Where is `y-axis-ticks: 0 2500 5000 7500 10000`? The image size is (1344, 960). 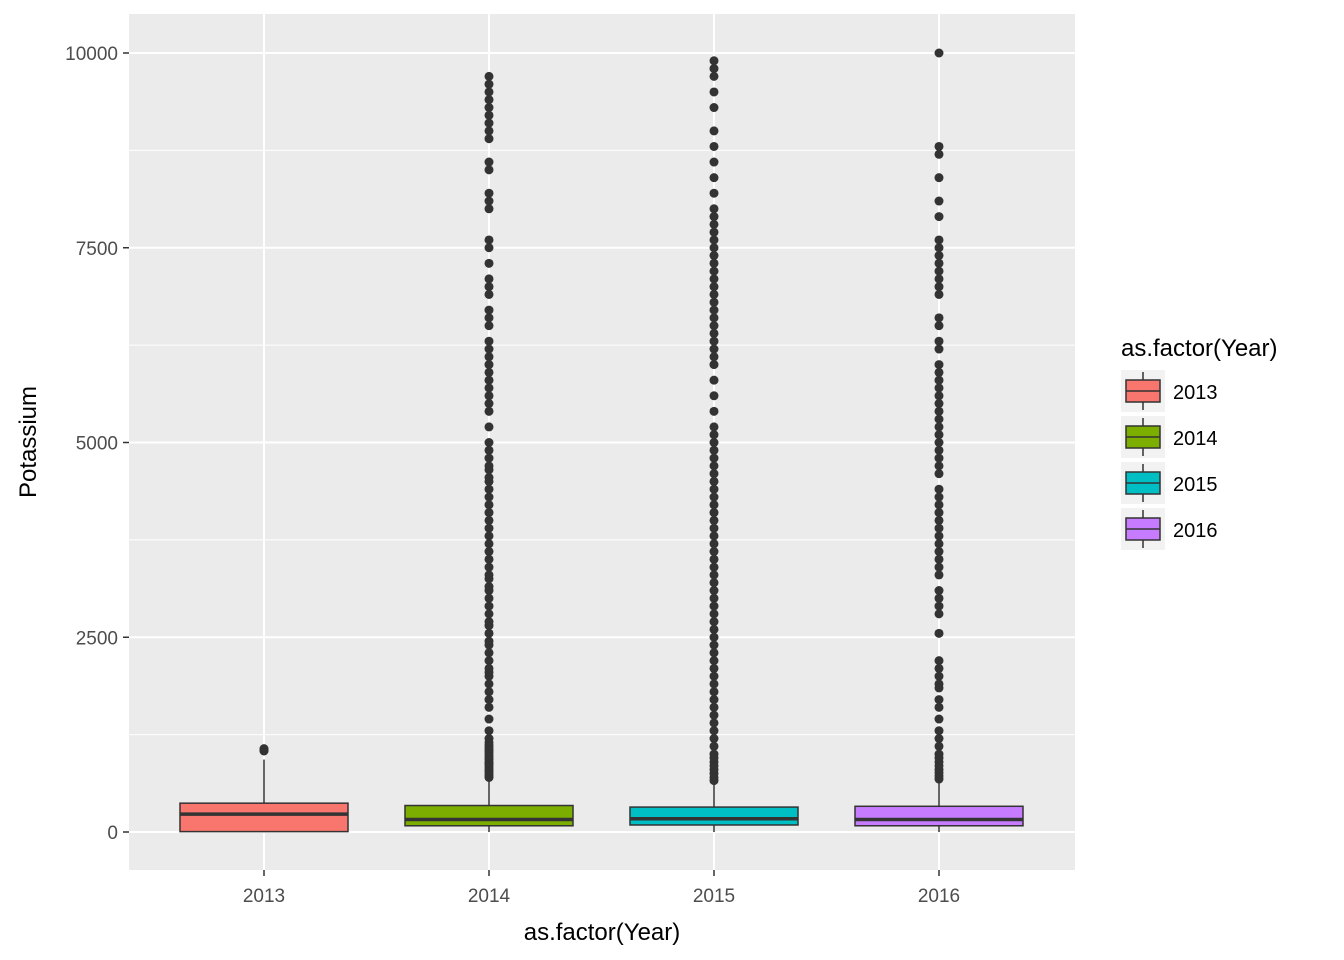
y-axis-ticks: 0 2500 5000 7500 10000 is located at coordinates (97, 444).